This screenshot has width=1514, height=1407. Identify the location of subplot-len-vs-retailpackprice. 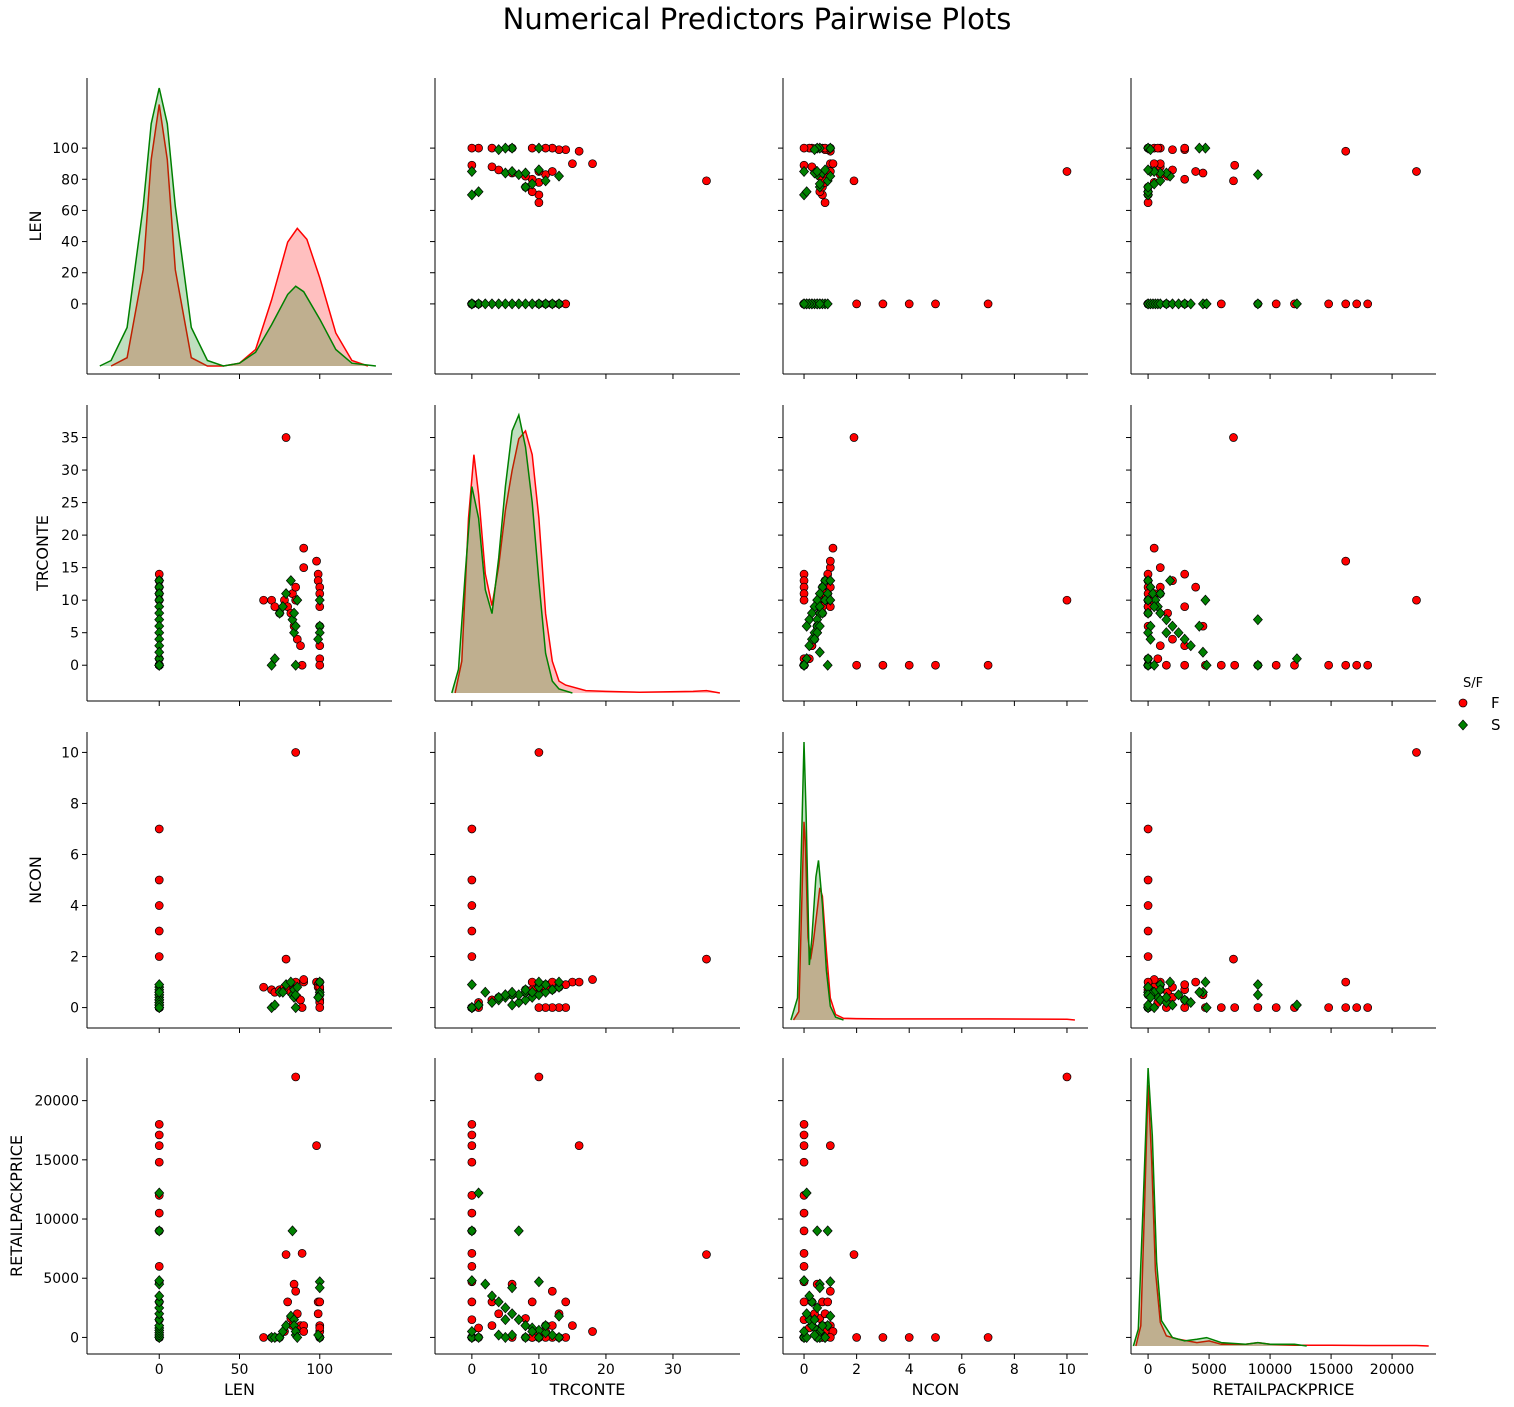
(1281, 228).